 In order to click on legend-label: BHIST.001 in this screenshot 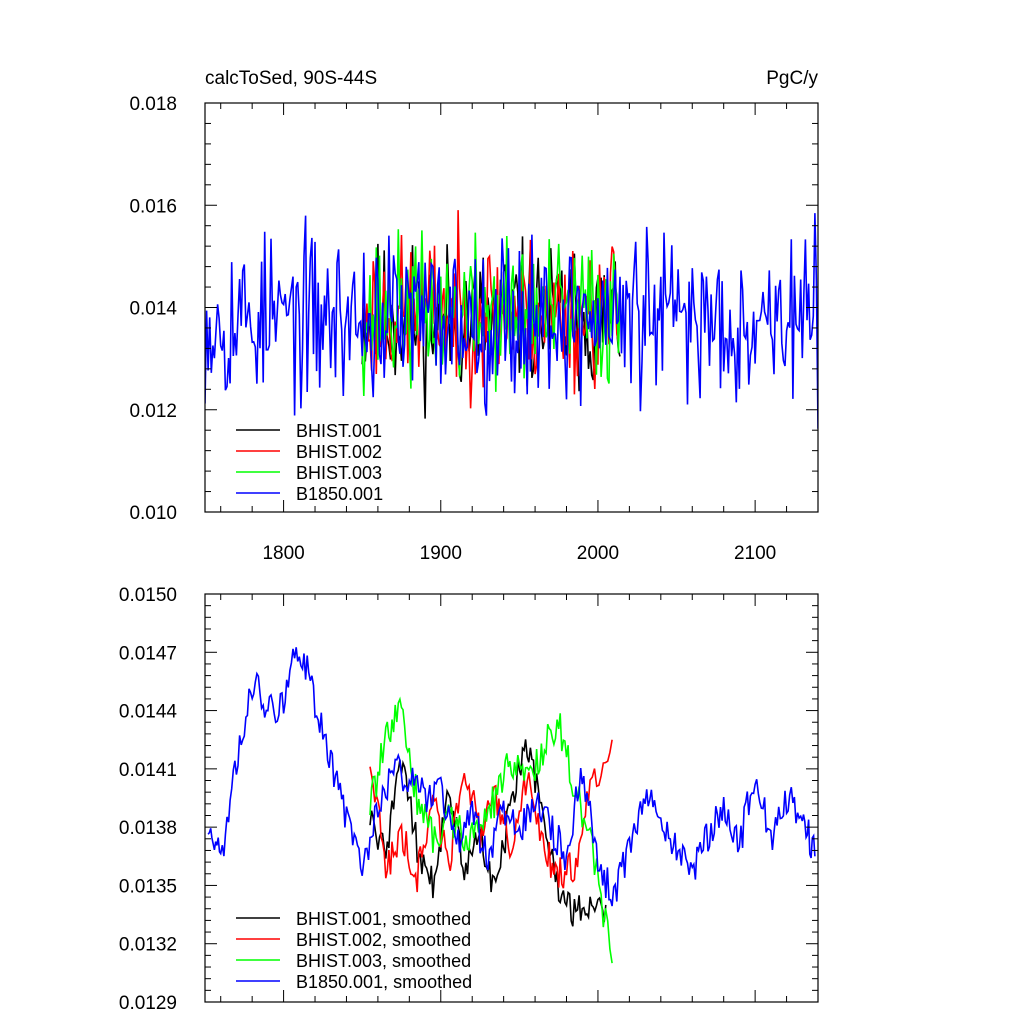, I will do `click(339, 431)`.